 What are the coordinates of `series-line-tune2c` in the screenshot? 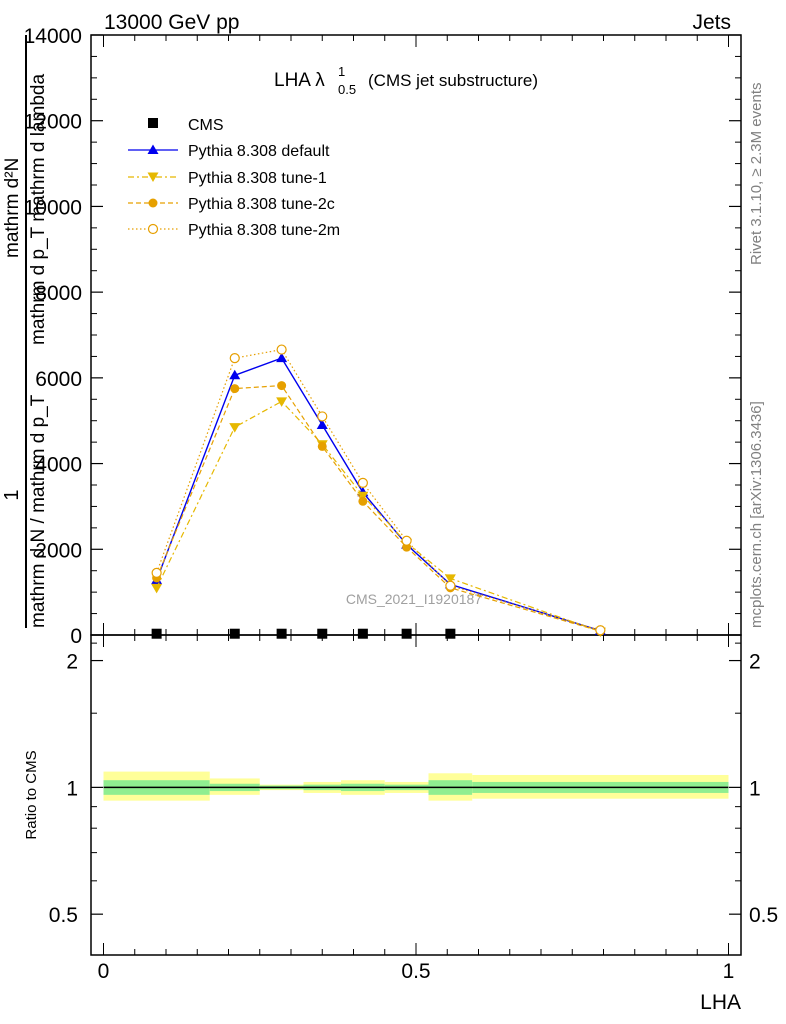 It's located at (378, 508).